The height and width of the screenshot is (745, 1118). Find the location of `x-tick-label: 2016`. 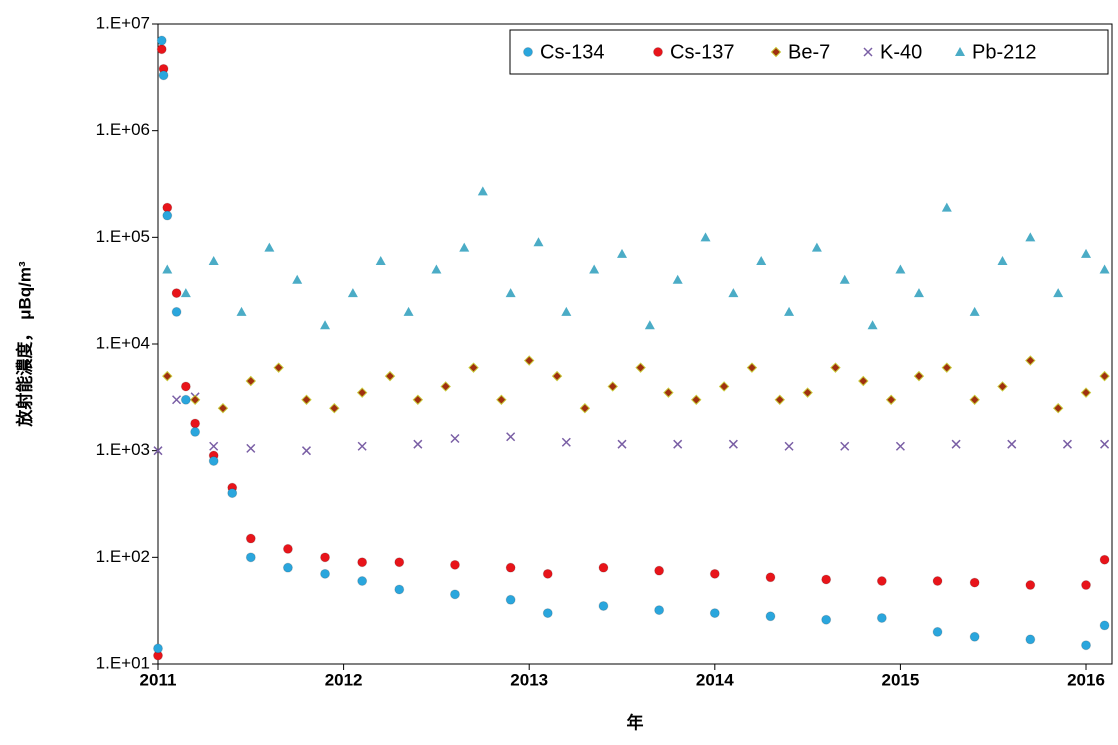

x-tick-label: 2016 is located at coordinates (1086, 679).